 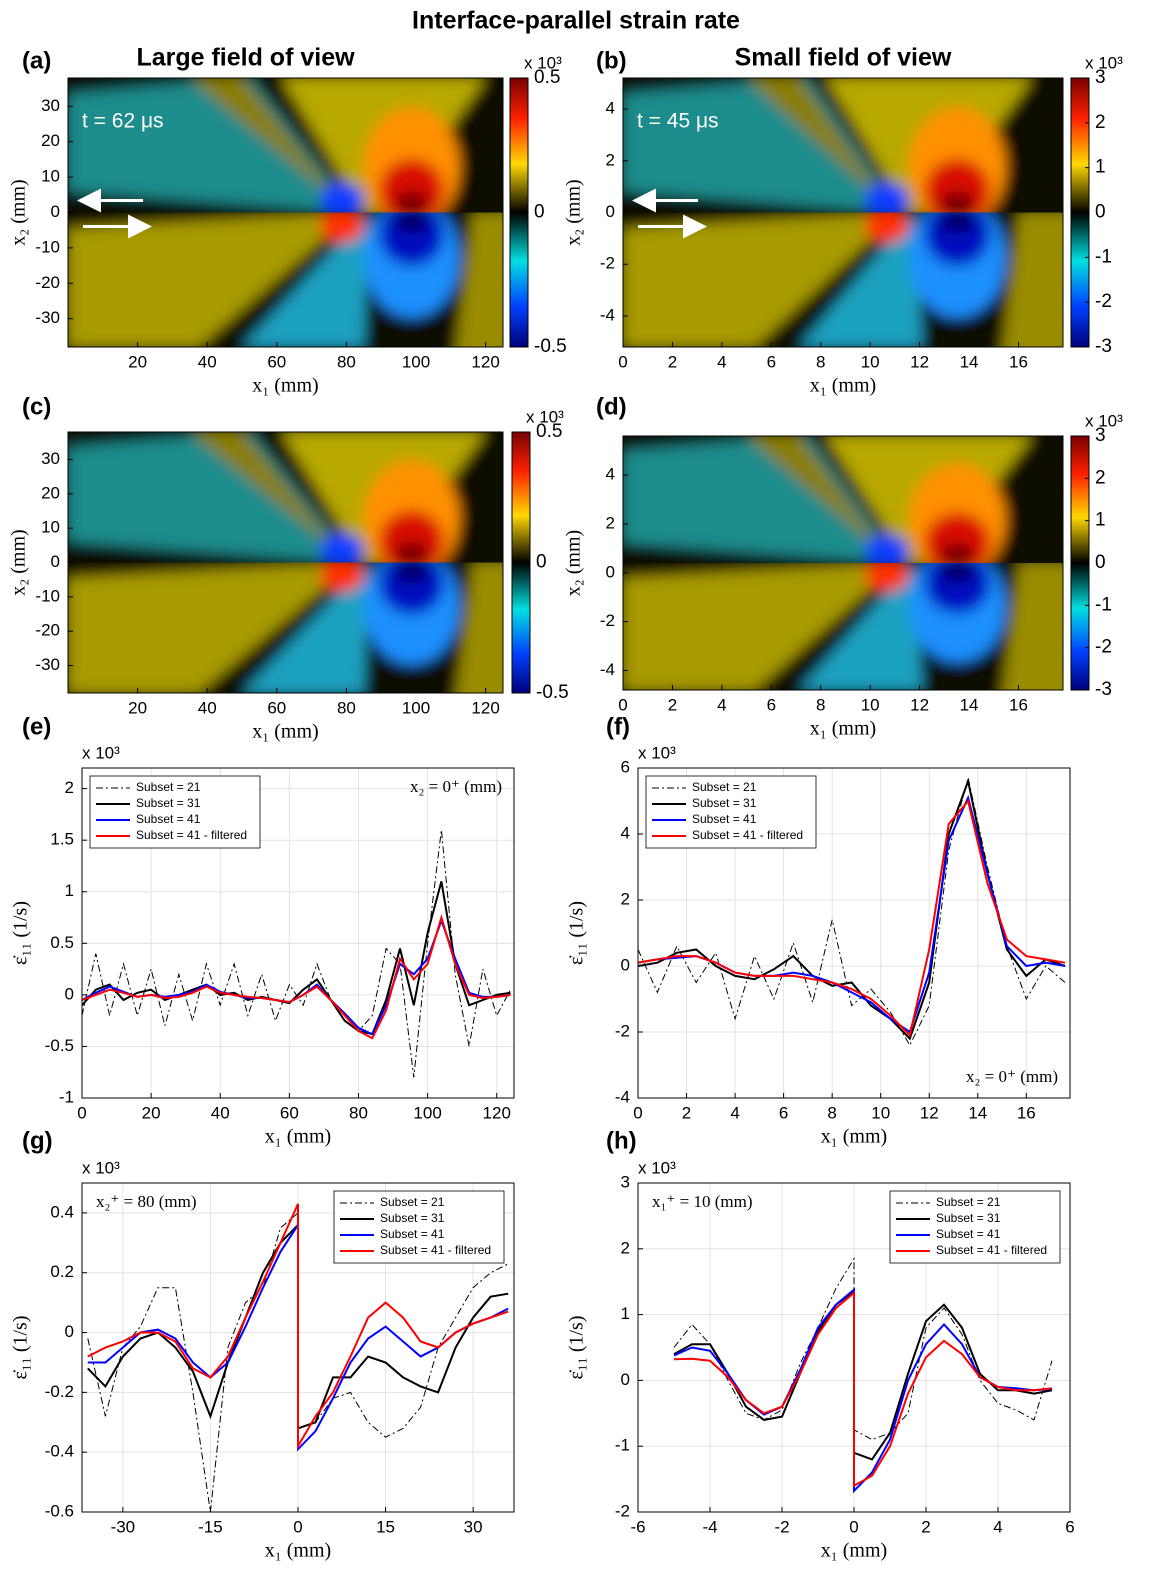 I want to click on plot-frame, so click(x=843, y=563).